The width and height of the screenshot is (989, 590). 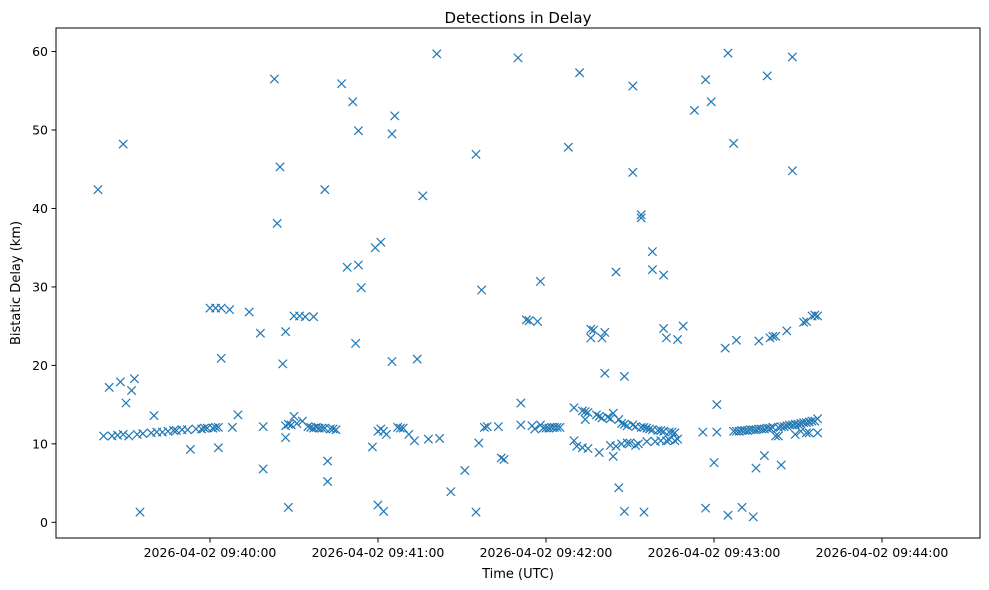 I want to click on y-tick-label: 50, so click(x=40, y=130).